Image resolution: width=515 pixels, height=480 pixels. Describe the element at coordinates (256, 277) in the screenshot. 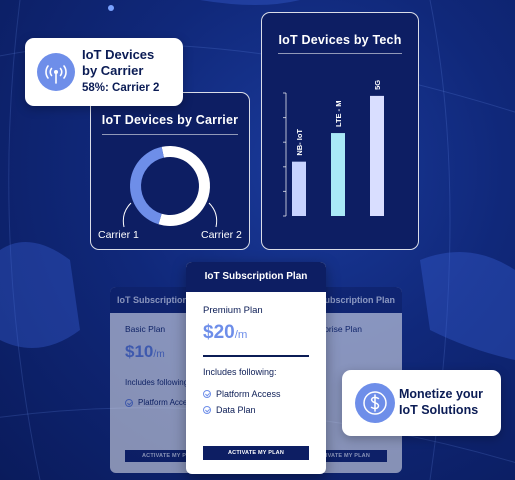

I see `premium-plan-header: IoT Subscription Plan` at that location.